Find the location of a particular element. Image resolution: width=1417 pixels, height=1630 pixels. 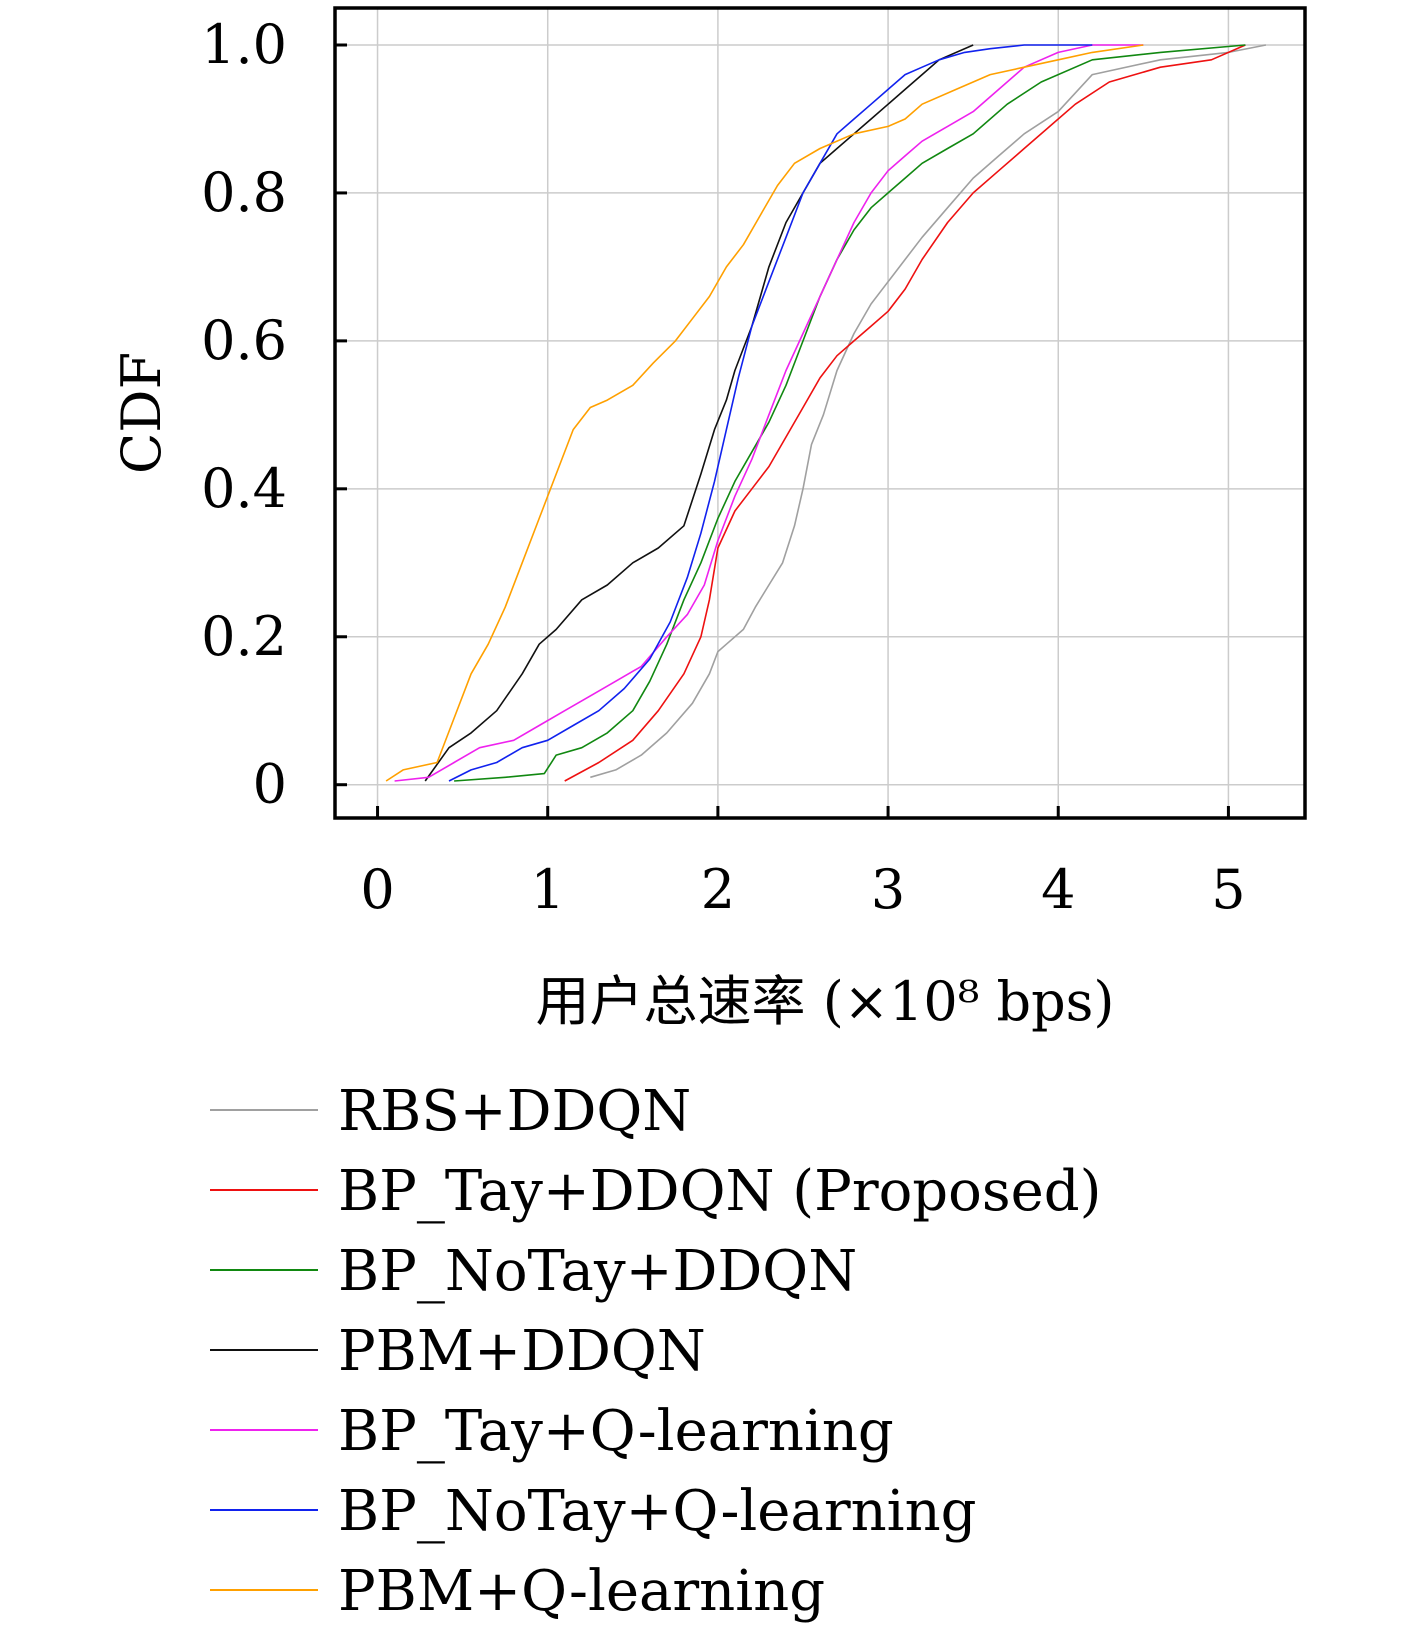

legend-label: BP_Tay+DDQN (Proposed) is located at coordinates (719, 1191).